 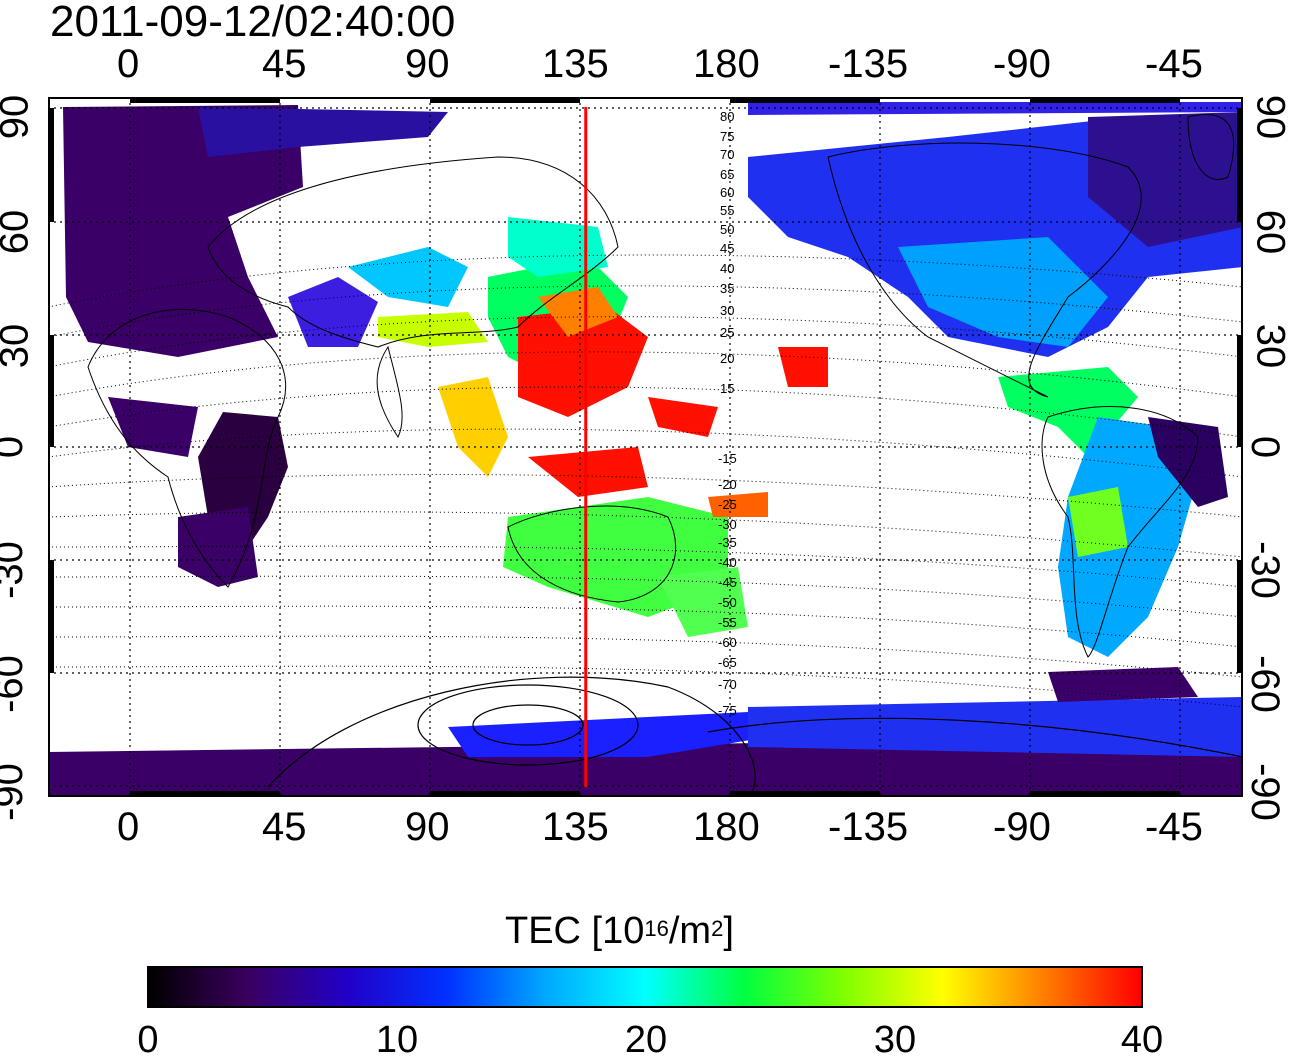 What do you see at coordinates (728, 931) in the screenshot?
I see `colorbar-title-close: ]` at bounding box center [728, 931].